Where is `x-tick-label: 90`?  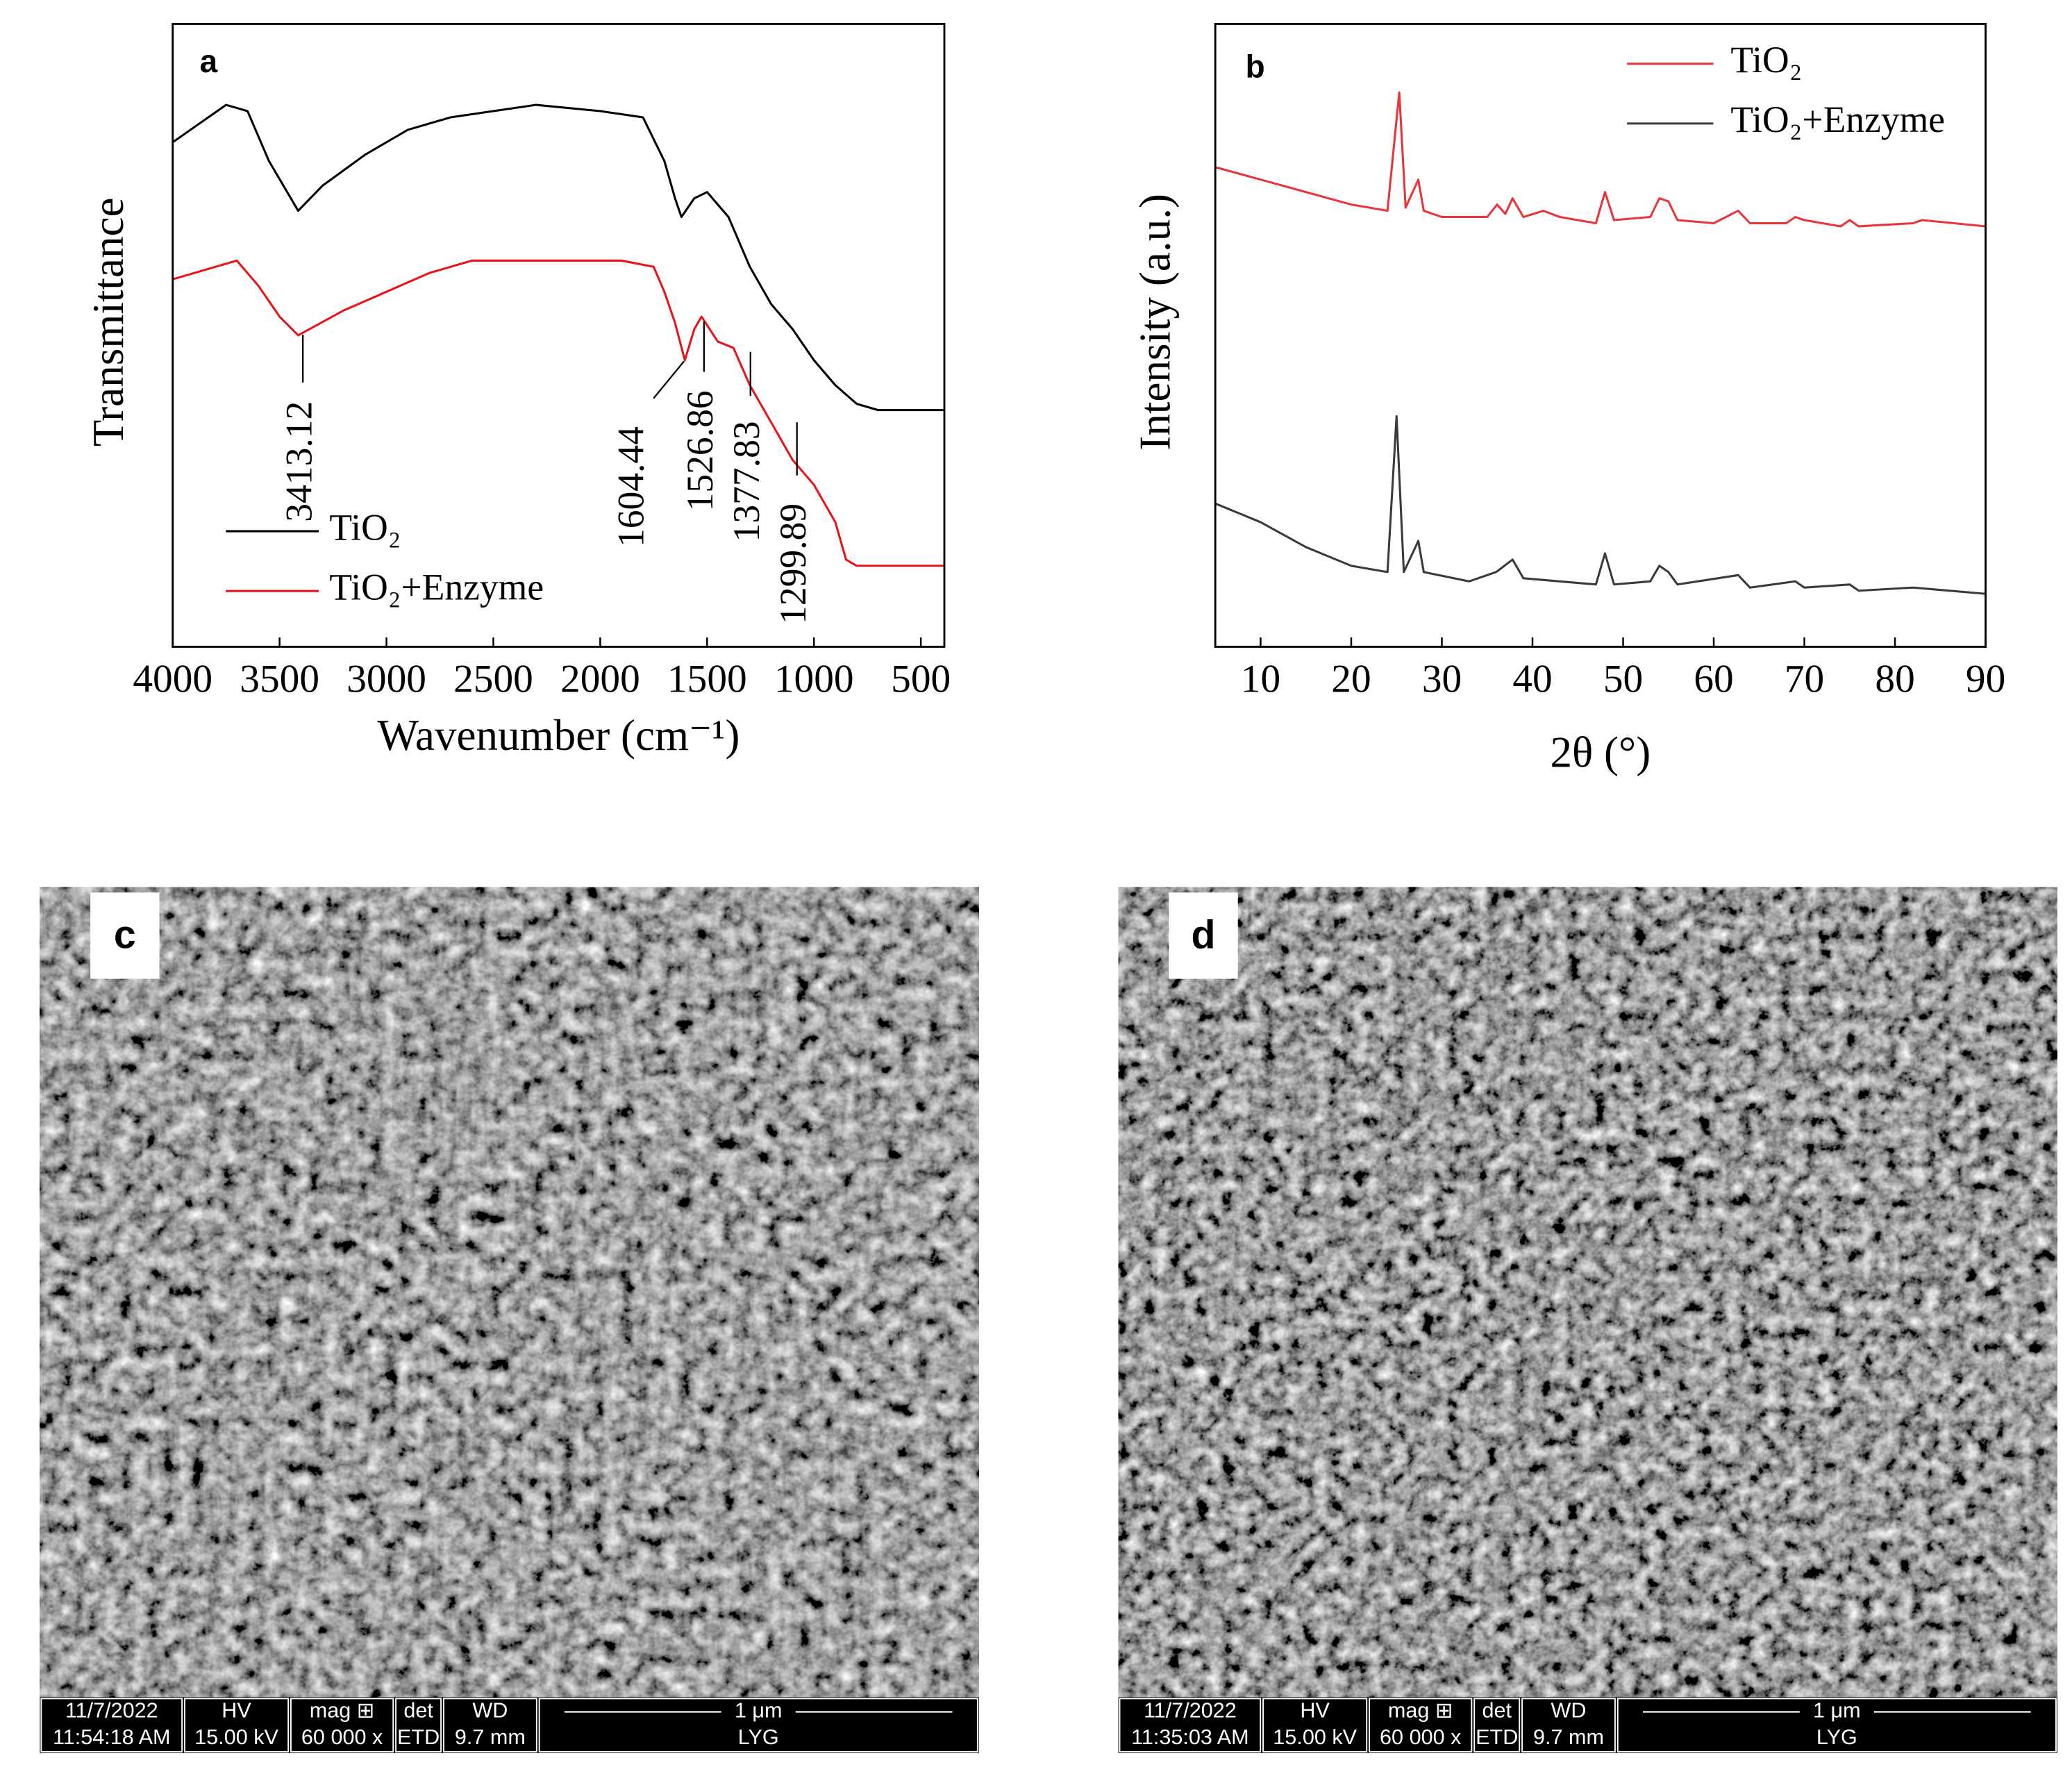
x-tick-label: 90 is located at coordinates (1986, 679).